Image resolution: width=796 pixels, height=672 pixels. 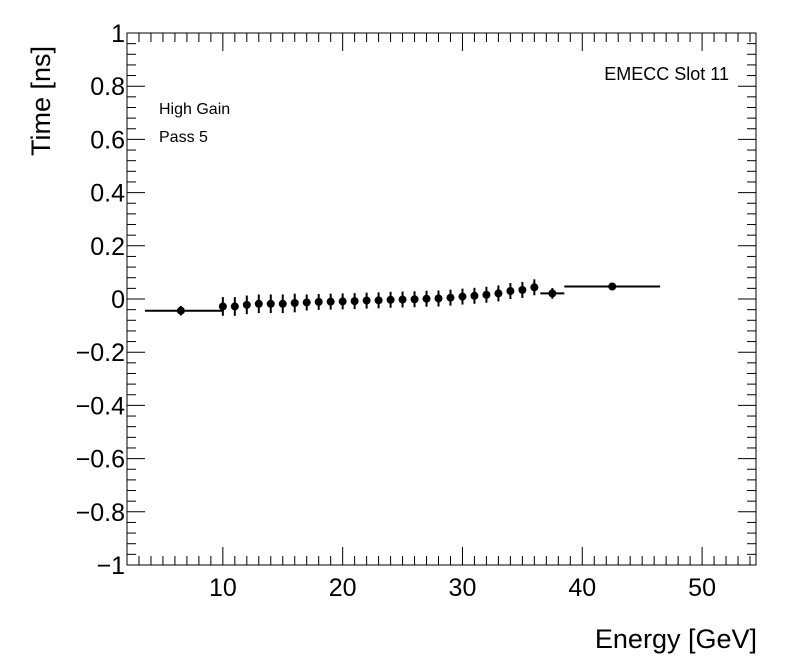 I want to click on slot-annotation: EMECC Slot 11, so click(x=666, y=74).